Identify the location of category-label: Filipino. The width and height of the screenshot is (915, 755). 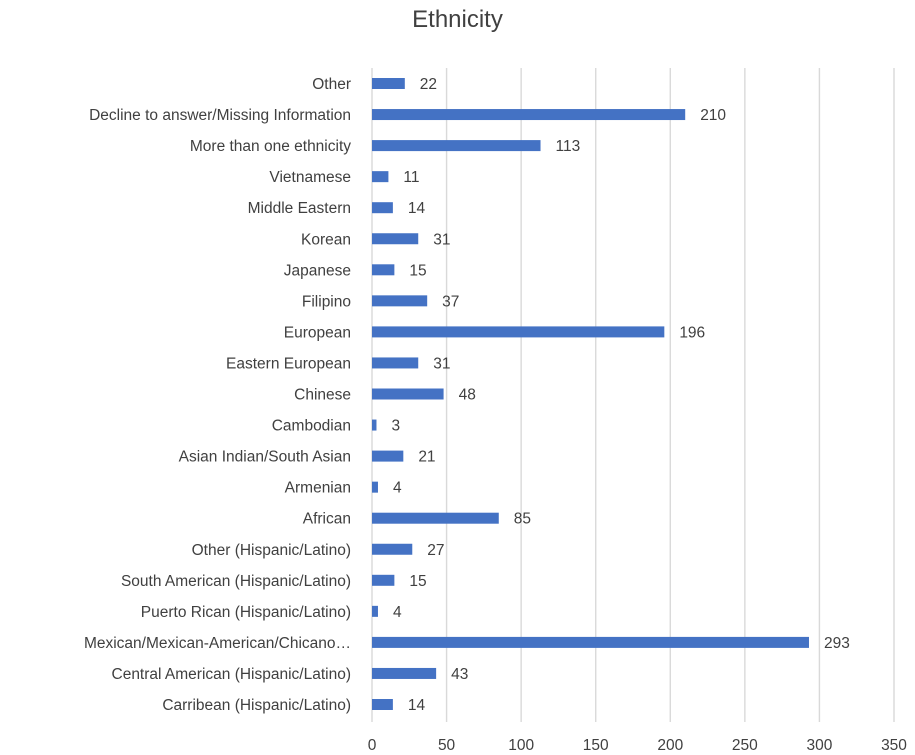
(326, 301).